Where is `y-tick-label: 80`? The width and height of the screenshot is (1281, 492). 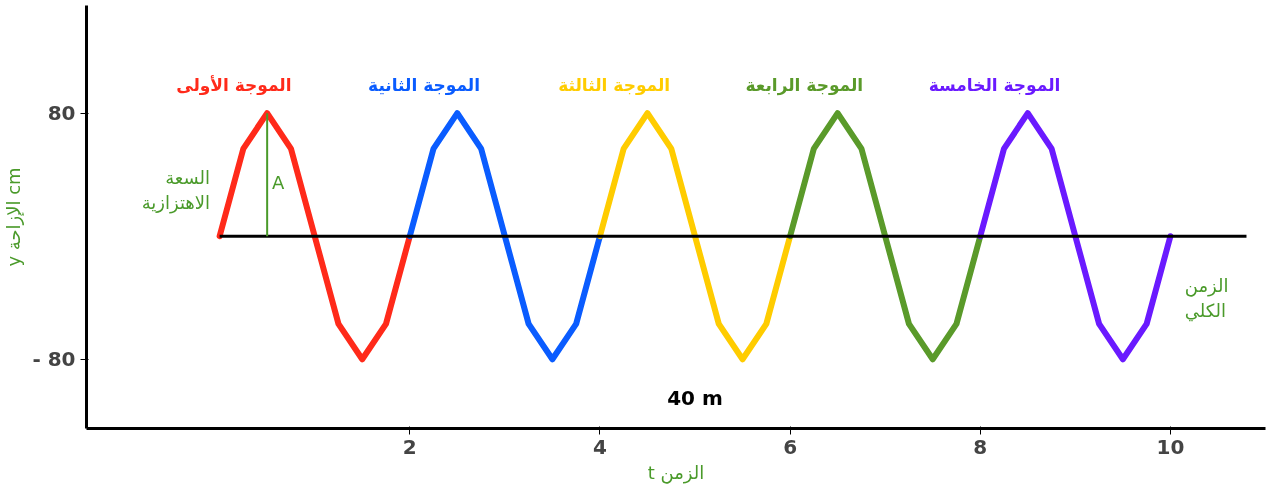 y-tick-label: 80 is located at coordinates (61, 113).